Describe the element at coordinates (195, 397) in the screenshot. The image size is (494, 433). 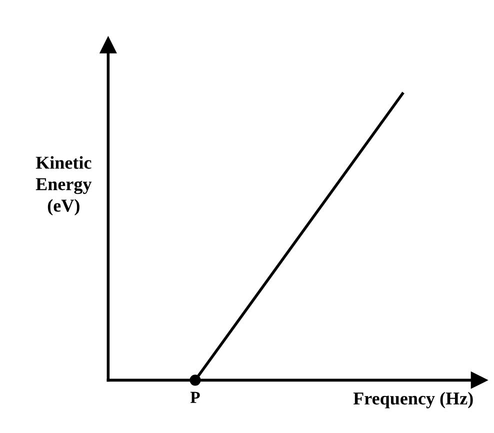
I see `annotation: P` at that location.